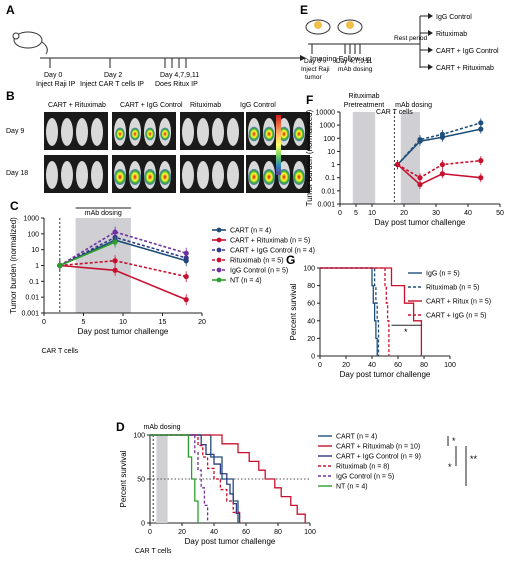  What do you see at coordinates (278, 145) in the screenshot?
I see `colorbar` at bounding box center [278, 145].